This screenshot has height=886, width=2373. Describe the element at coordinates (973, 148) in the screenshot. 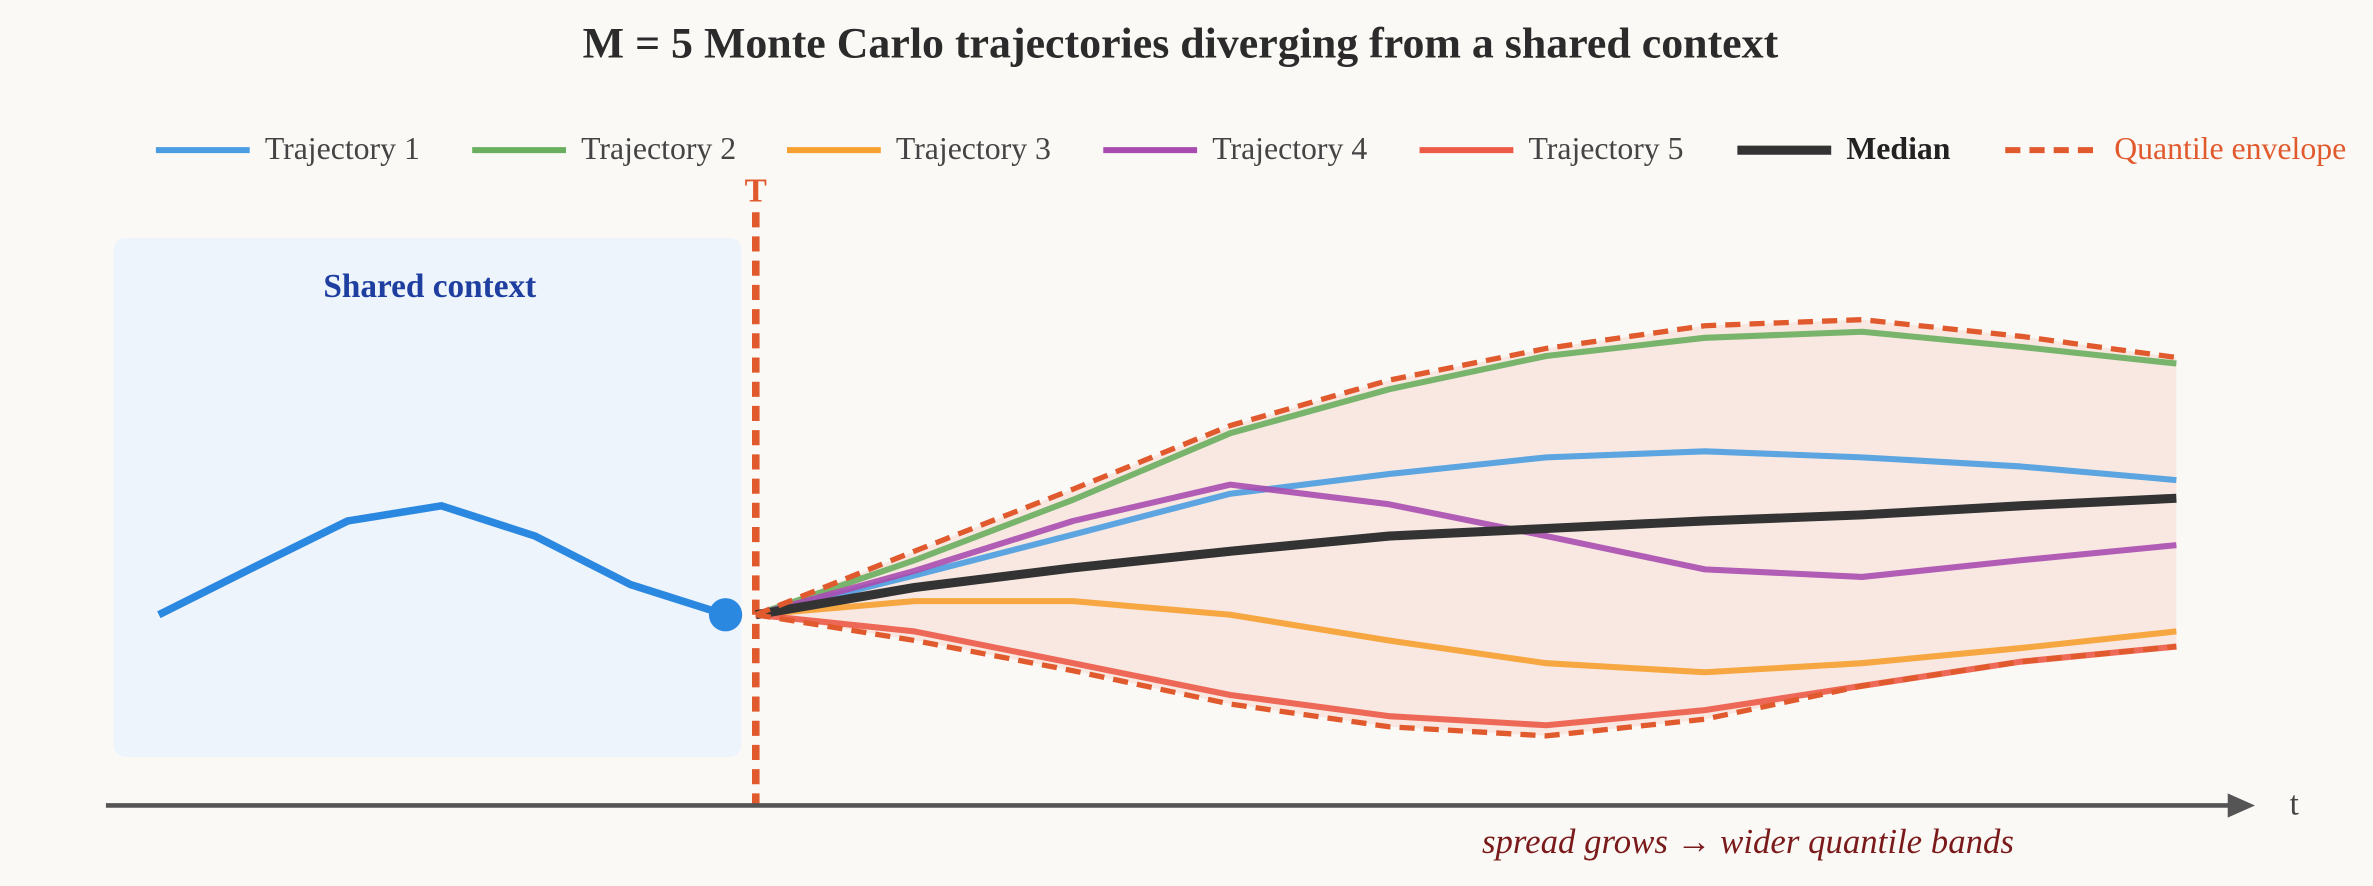

I see `legend-label: Trajectory 3` at that location.